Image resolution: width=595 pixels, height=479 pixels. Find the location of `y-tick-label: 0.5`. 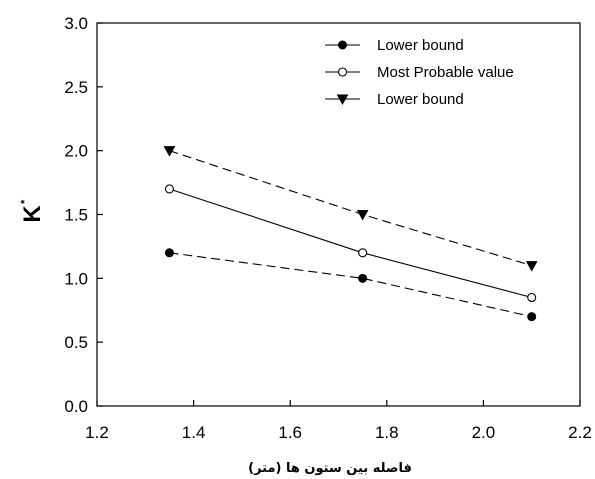

y-tick-label: 0.5 is located at coordinates (76, 342).